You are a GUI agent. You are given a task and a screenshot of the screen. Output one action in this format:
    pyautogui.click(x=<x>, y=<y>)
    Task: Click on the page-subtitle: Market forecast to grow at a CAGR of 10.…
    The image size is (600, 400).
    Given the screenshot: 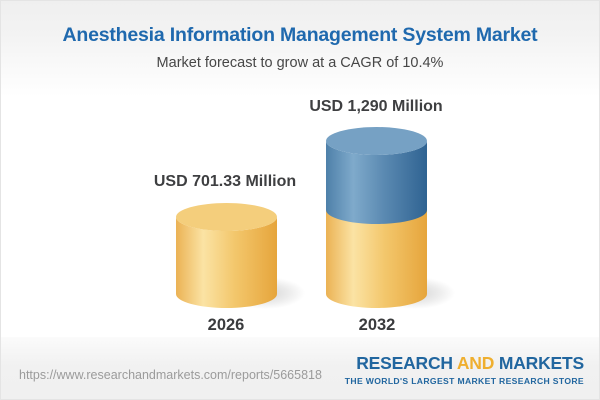 What is the action you would take?
    pyautogui.click(x=300, y=63)
    